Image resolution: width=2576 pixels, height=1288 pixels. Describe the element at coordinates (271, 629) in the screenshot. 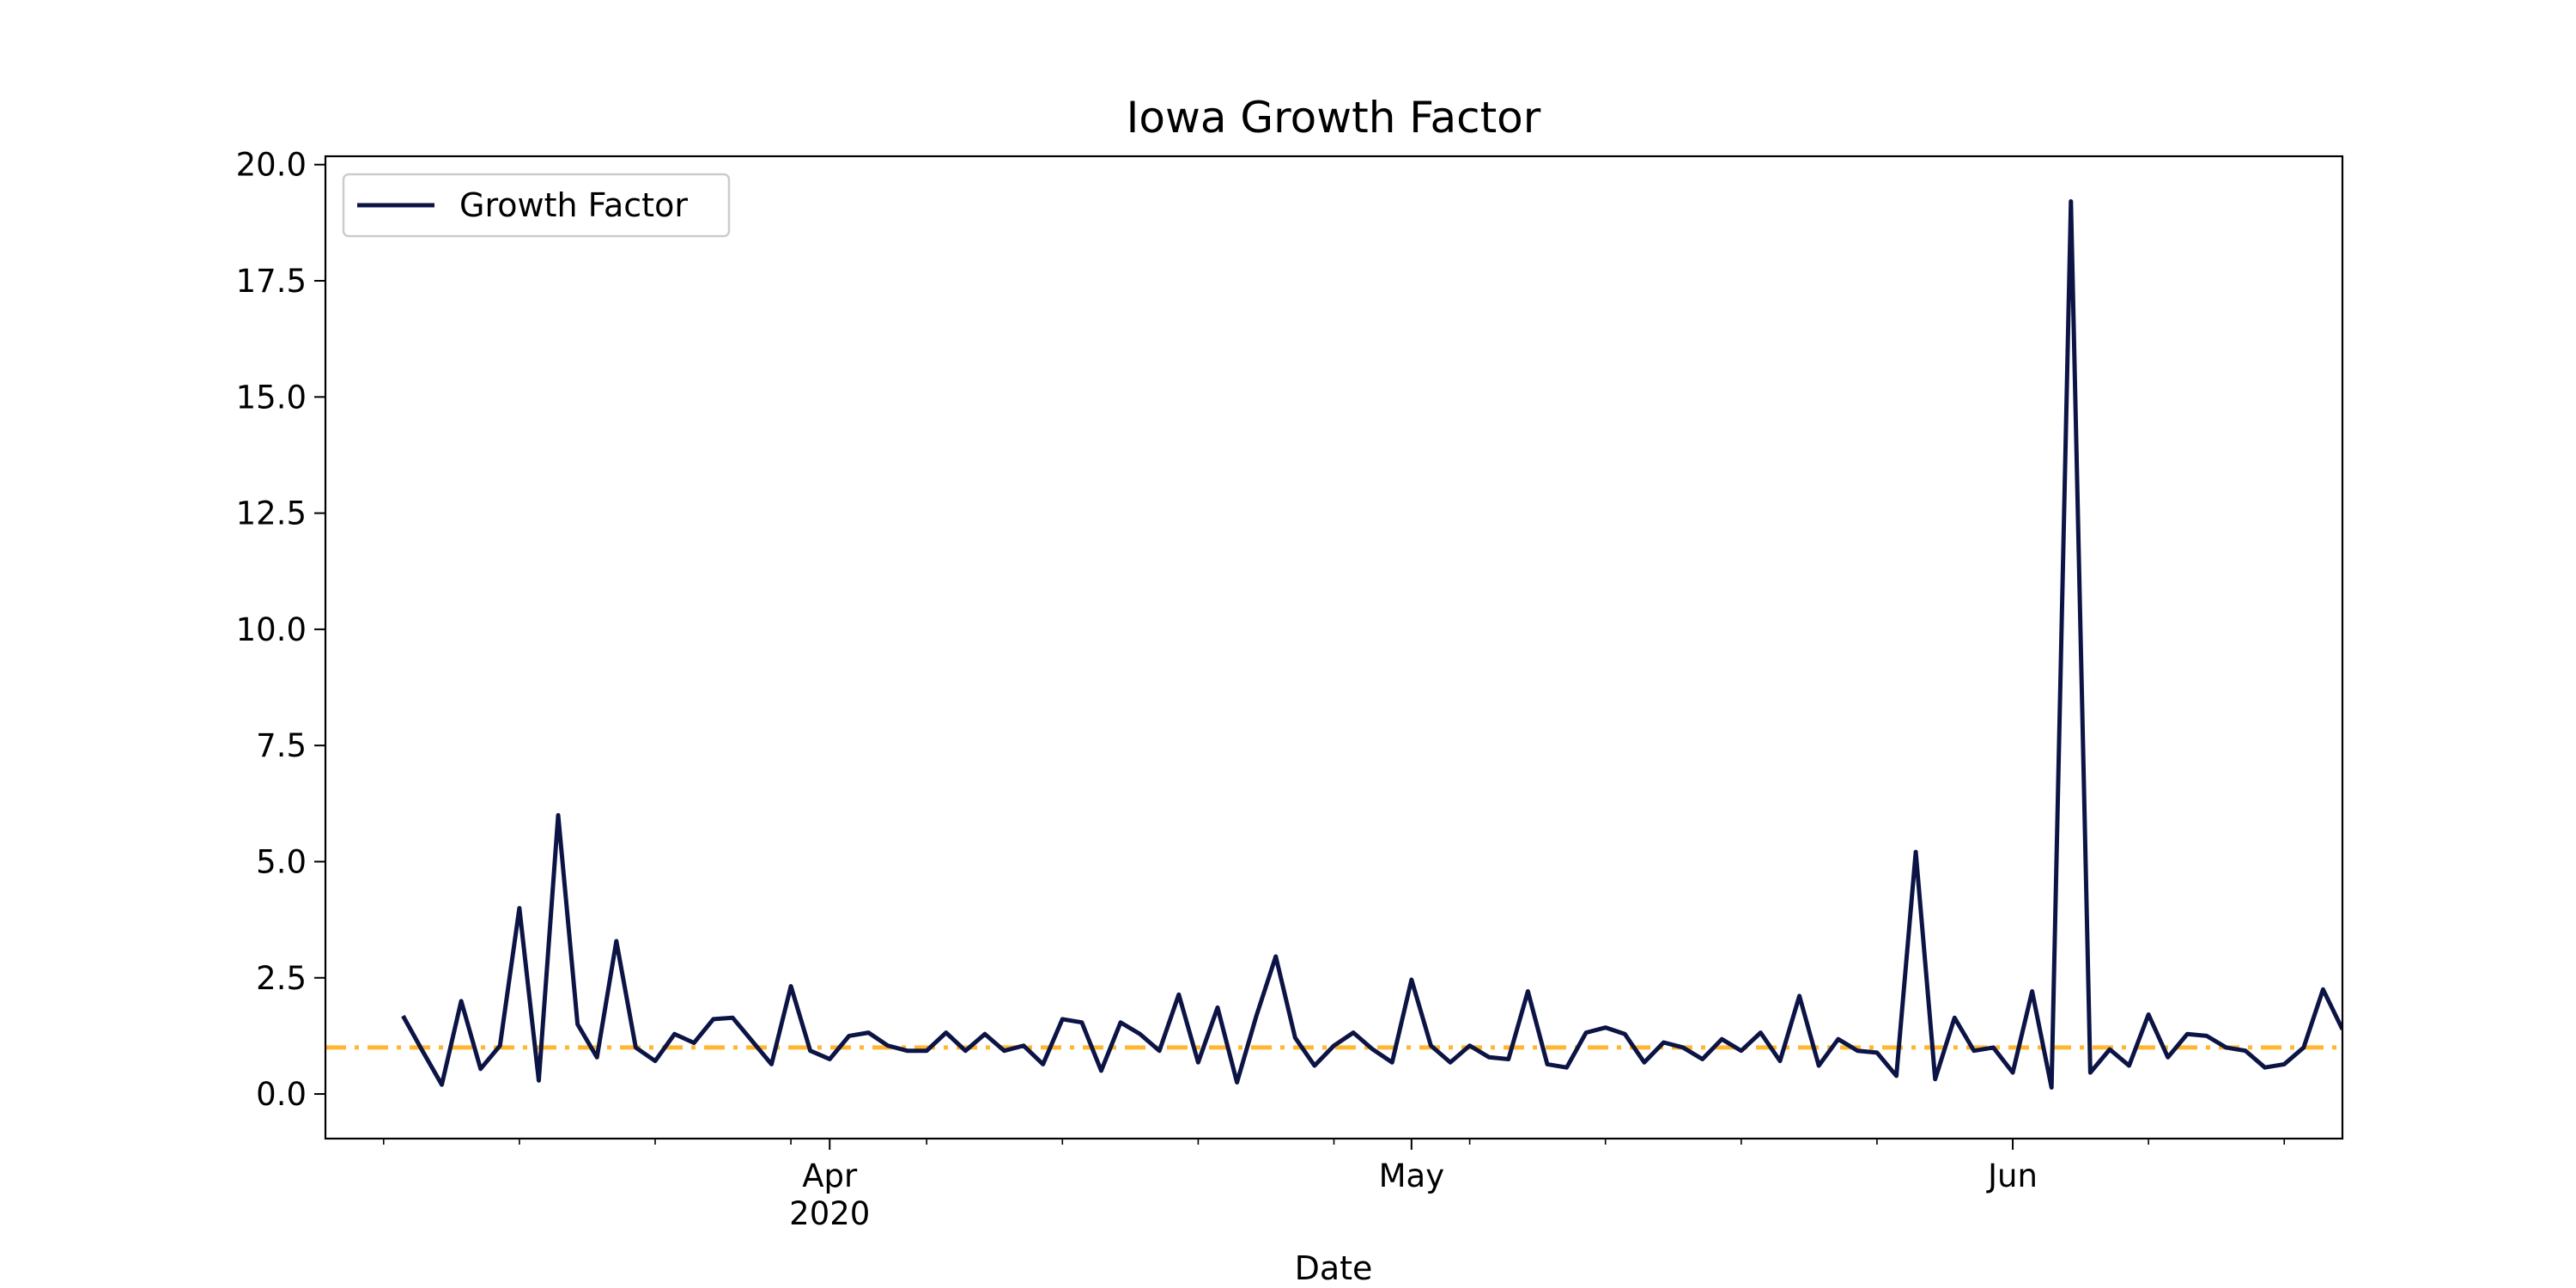

I see `y-tick-label: 10.0` at that location.